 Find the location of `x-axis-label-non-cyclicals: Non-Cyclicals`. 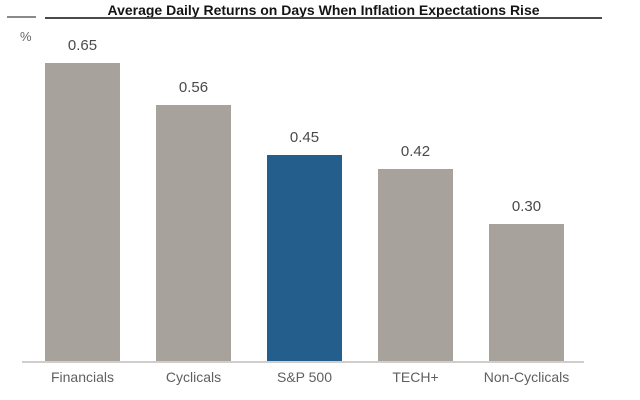

x-axis-label-non-cyclicals: Non-Cyclicals is located at coordinates (526, 377).